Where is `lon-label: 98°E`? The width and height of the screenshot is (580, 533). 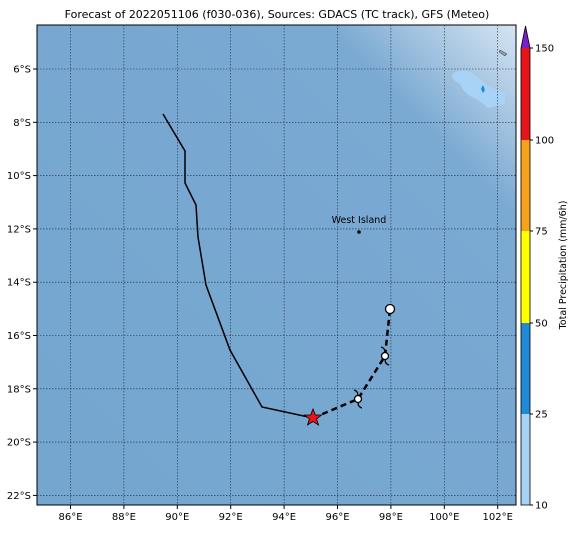 lon-label: 98°E is located at coordinates (391, 517).